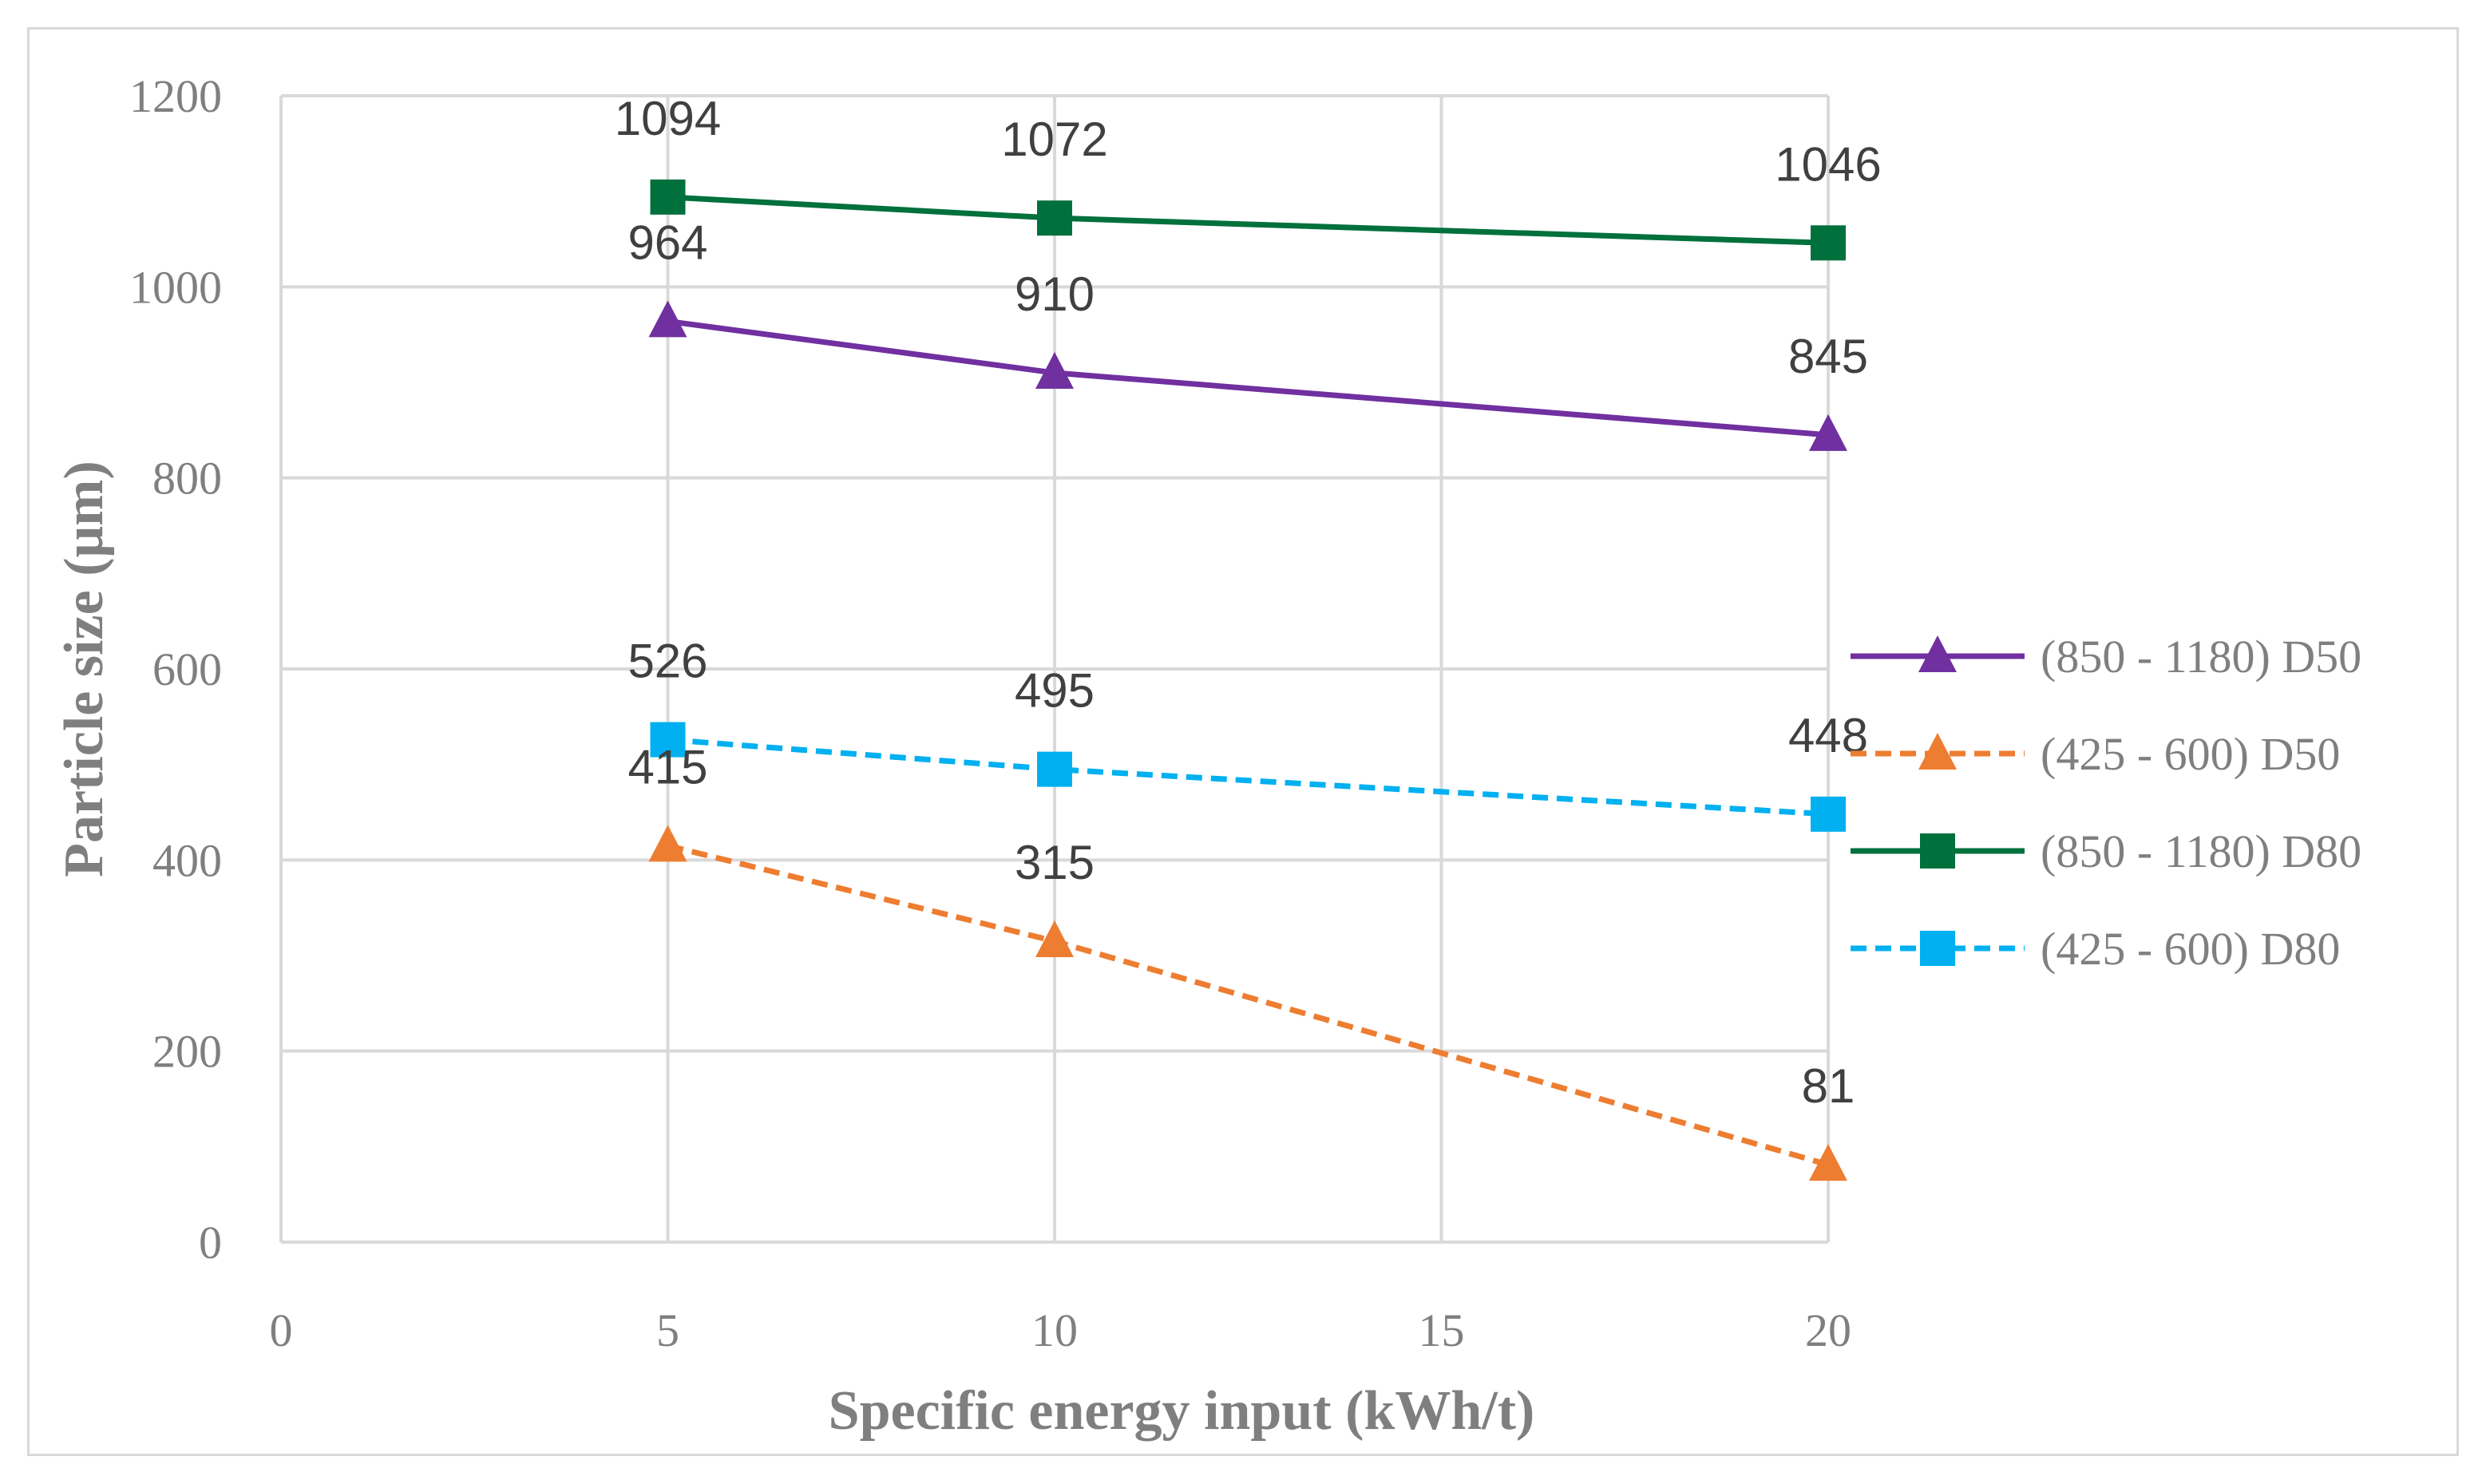 Image resolution: width=2490 pixels, height=1484 pixels. What do you see at coordinates (1055, 294) in the screenshot?
I see `data-label: 910` at bounding box center [1055, 294].